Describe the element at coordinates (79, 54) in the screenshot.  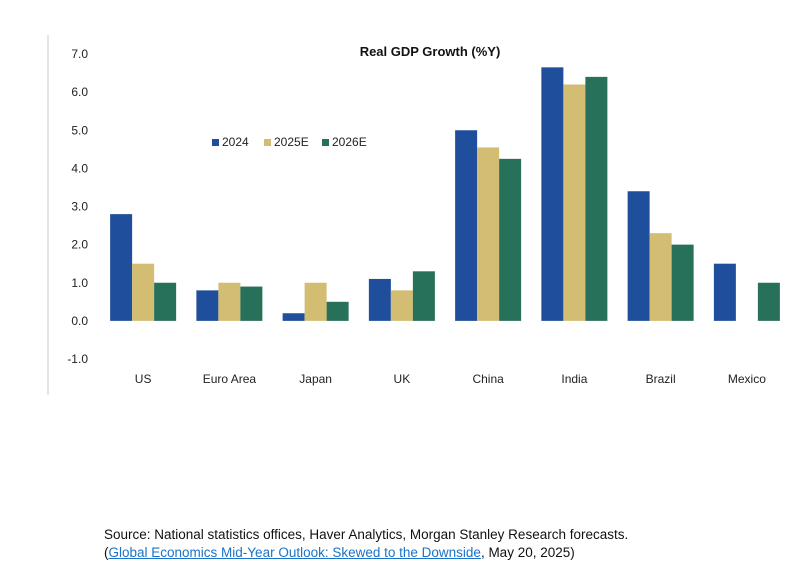
I see `y-tick-label: 7.0` at that location.